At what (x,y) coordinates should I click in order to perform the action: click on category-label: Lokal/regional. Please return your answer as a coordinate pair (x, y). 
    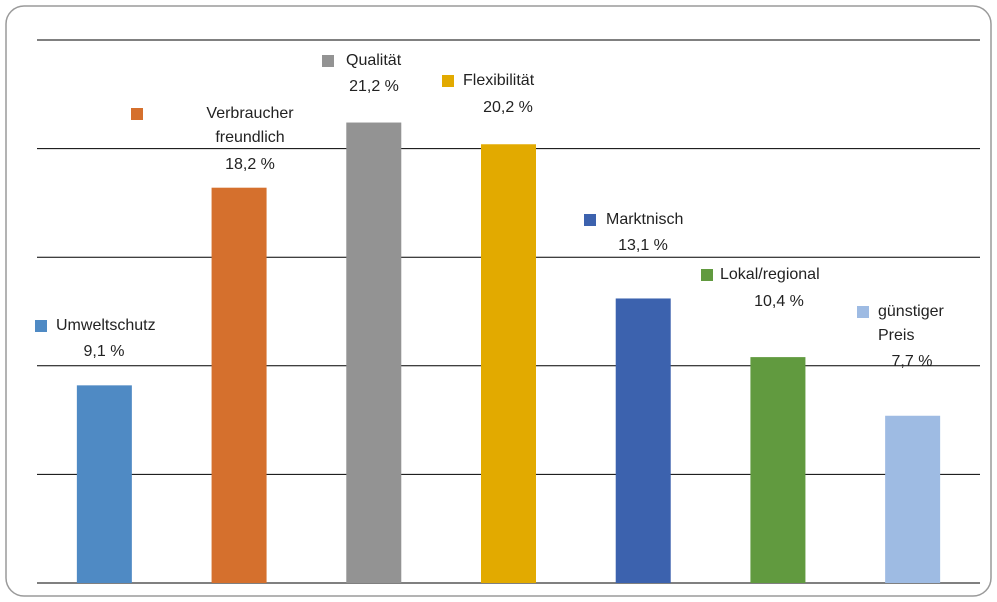
    Looking at the image, I should click on (770, 274).